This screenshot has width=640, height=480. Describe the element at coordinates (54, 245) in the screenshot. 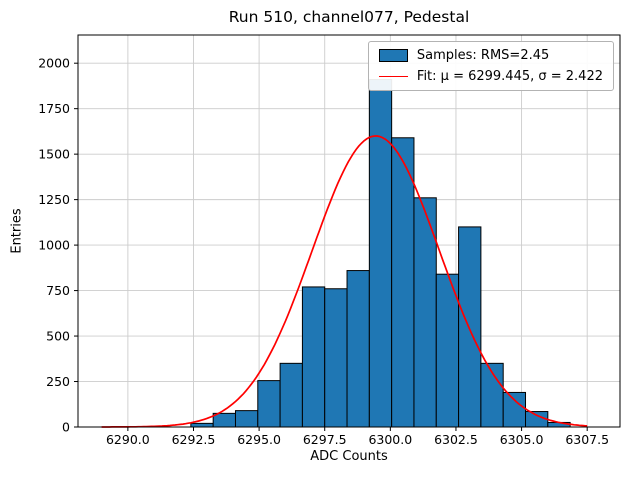

I see `y-tick-label: 1000` at that location.